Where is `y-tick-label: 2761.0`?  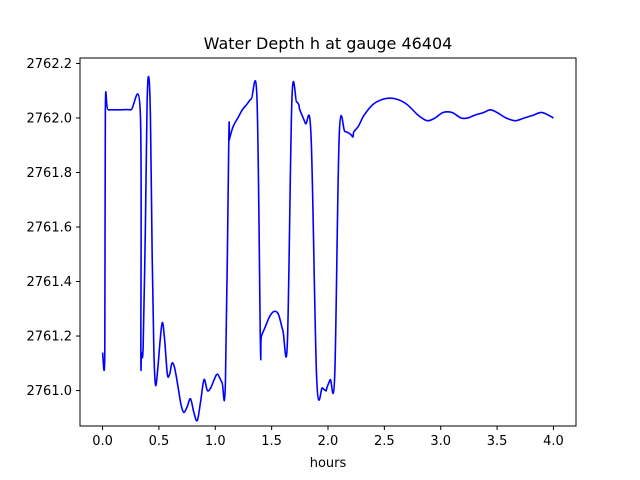 y-tick-label: 2761.0 is located at coordinates (50, 391).